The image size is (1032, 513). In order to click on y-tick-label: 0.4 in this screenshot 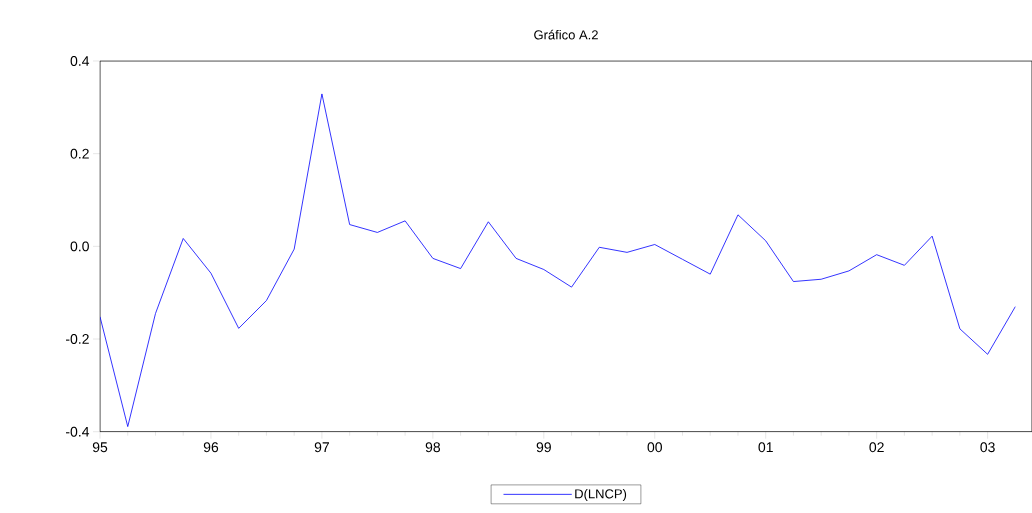, I will do `click(80, 61)`.